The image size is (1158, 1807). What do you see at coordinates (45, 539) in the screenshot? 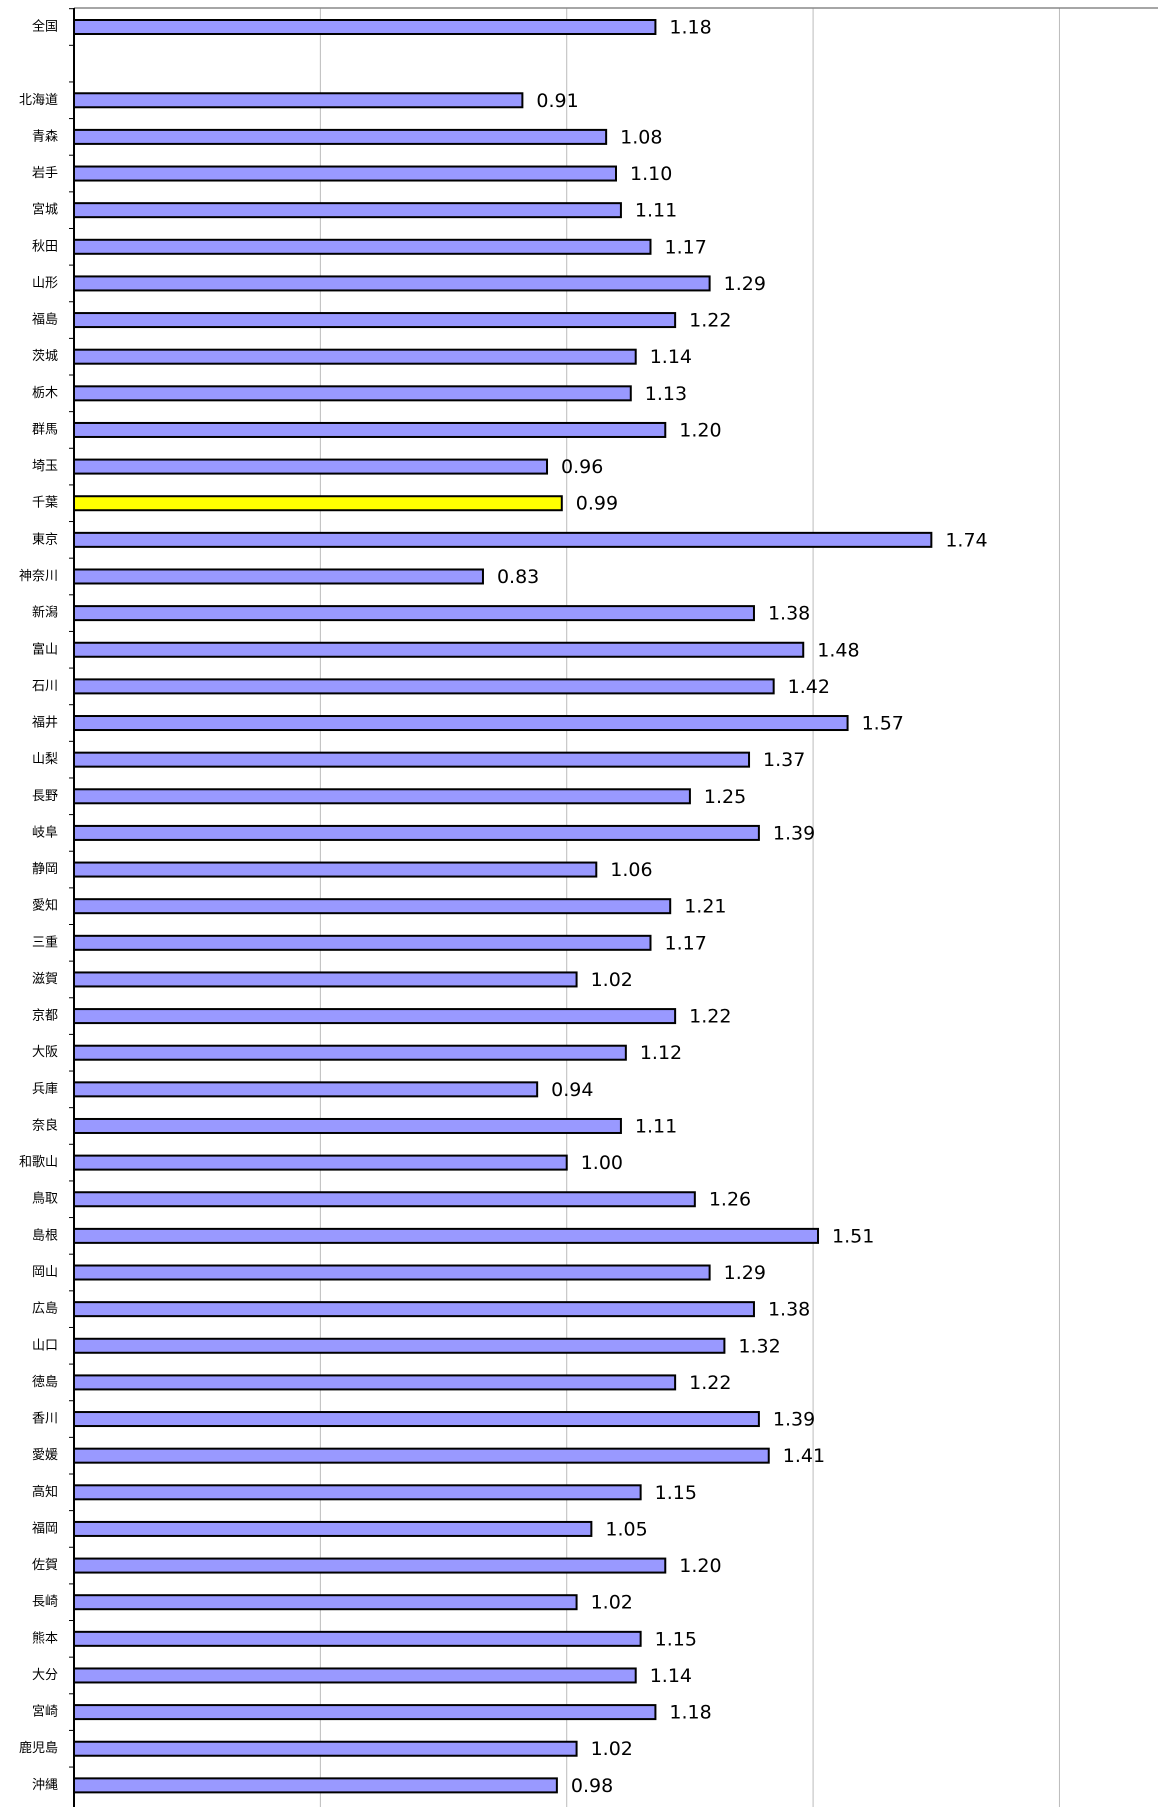
I see `y-tick-label: 東京` at bounding box center [45, 539].